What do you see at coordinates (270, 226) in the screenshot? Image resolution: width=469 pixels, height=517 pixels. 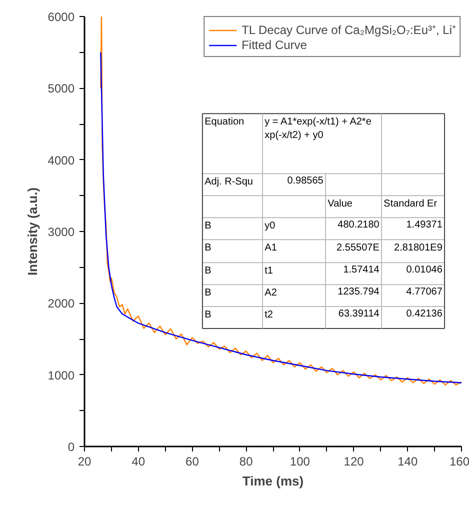 I see `annotation: y0` at bounding box center [270, 226].